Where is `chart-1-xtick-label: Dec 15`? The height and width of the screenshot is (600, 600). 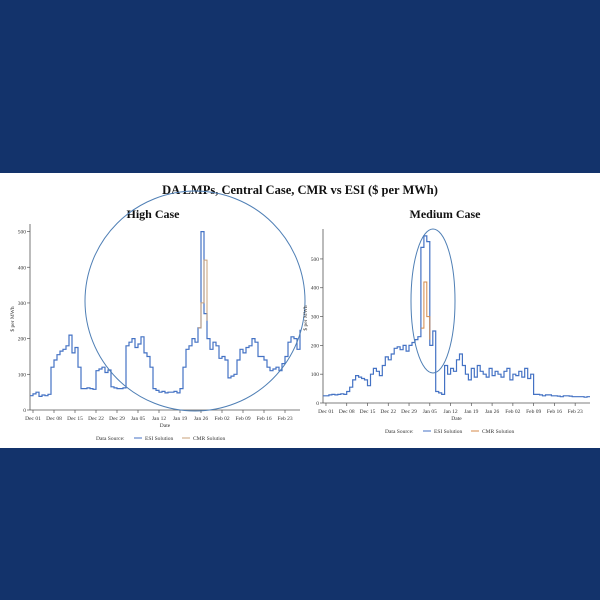
chart-1-xtick-label: Dec 15 is located at coordinates (368, 412).